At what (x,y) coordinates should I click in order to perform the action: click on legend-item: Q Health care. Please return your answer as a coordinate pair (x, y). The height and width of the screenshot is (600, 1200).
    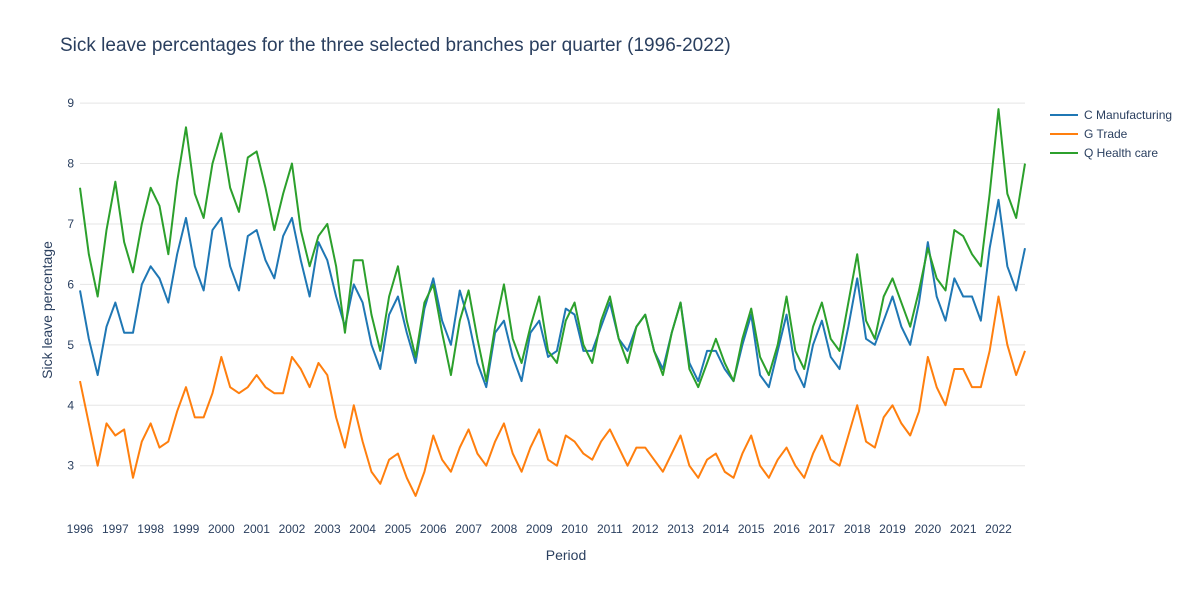
    Looking at the image, I should click on (1104, 153).